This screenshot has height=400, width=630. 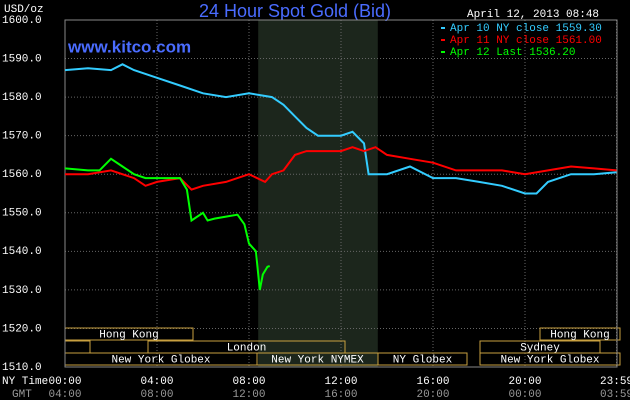 I want to click on session-label: Sydney, so click(x=540, y=348).